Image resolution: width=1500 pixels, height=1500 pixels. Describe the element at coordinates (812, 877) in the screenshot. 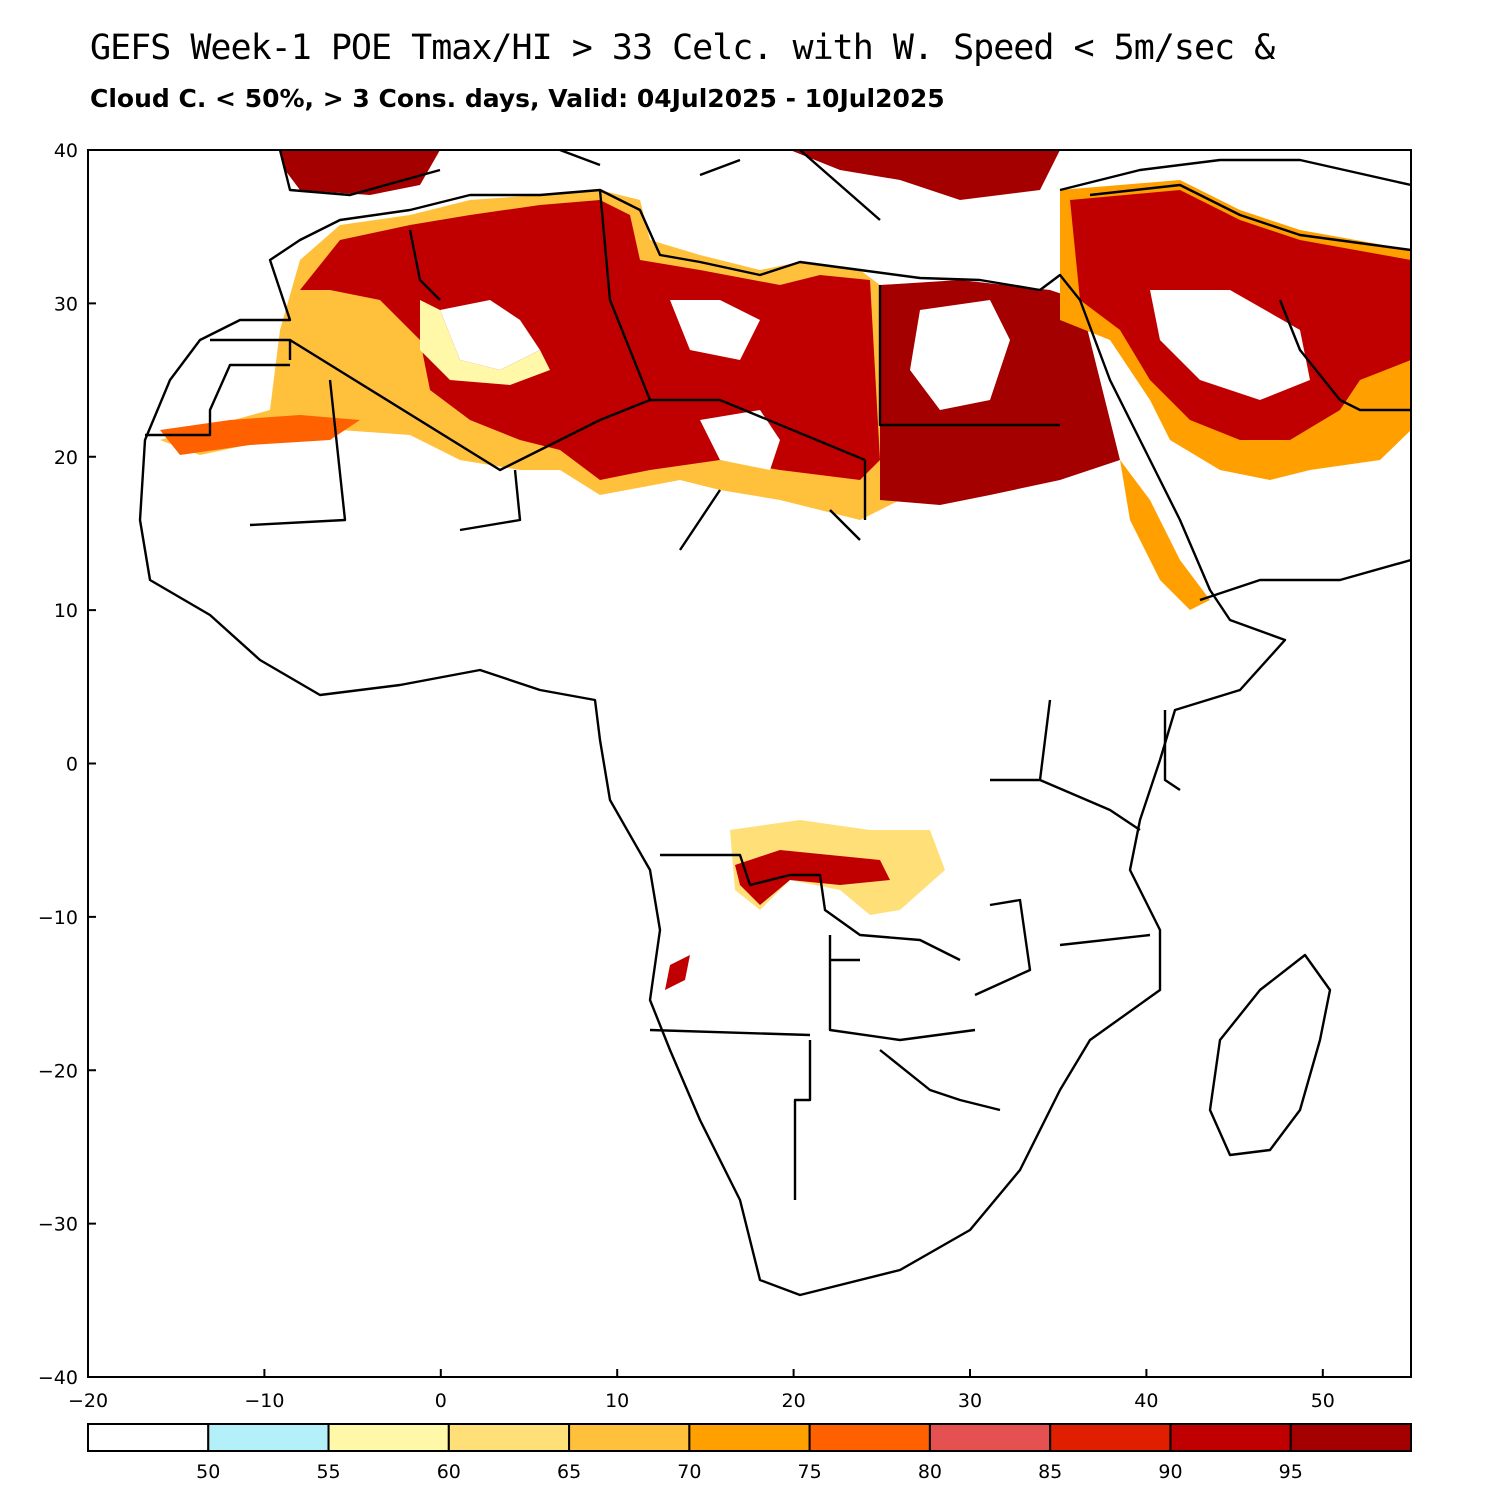

I see `shade-central-dark` at that location.